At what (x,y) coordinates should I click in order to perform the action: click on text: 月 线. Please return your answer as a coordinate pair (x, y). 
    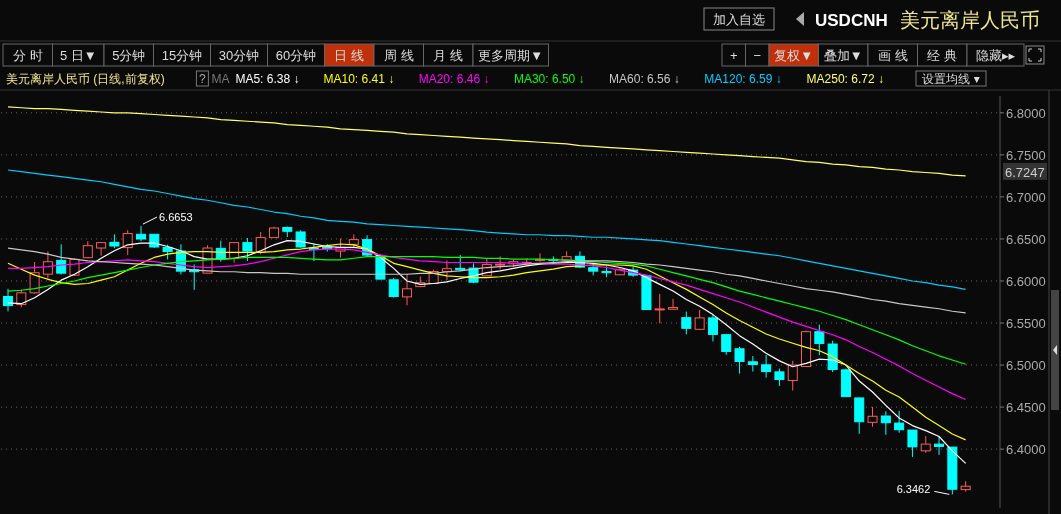
    Looking at the image, I should click on (448, 55).